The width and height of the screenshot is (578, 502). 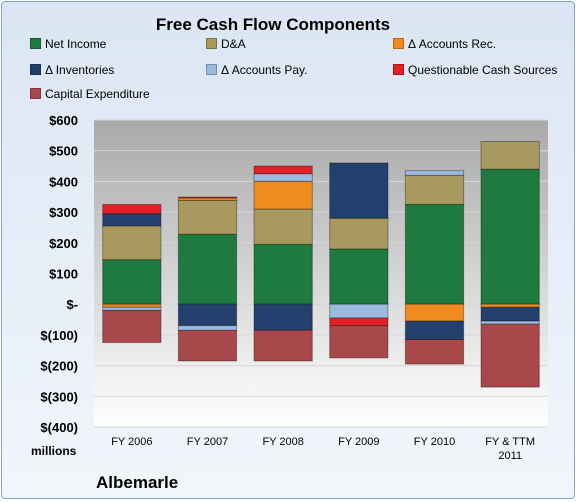 I want to click on y-tick-label: $-, so click(x=72, y=304).